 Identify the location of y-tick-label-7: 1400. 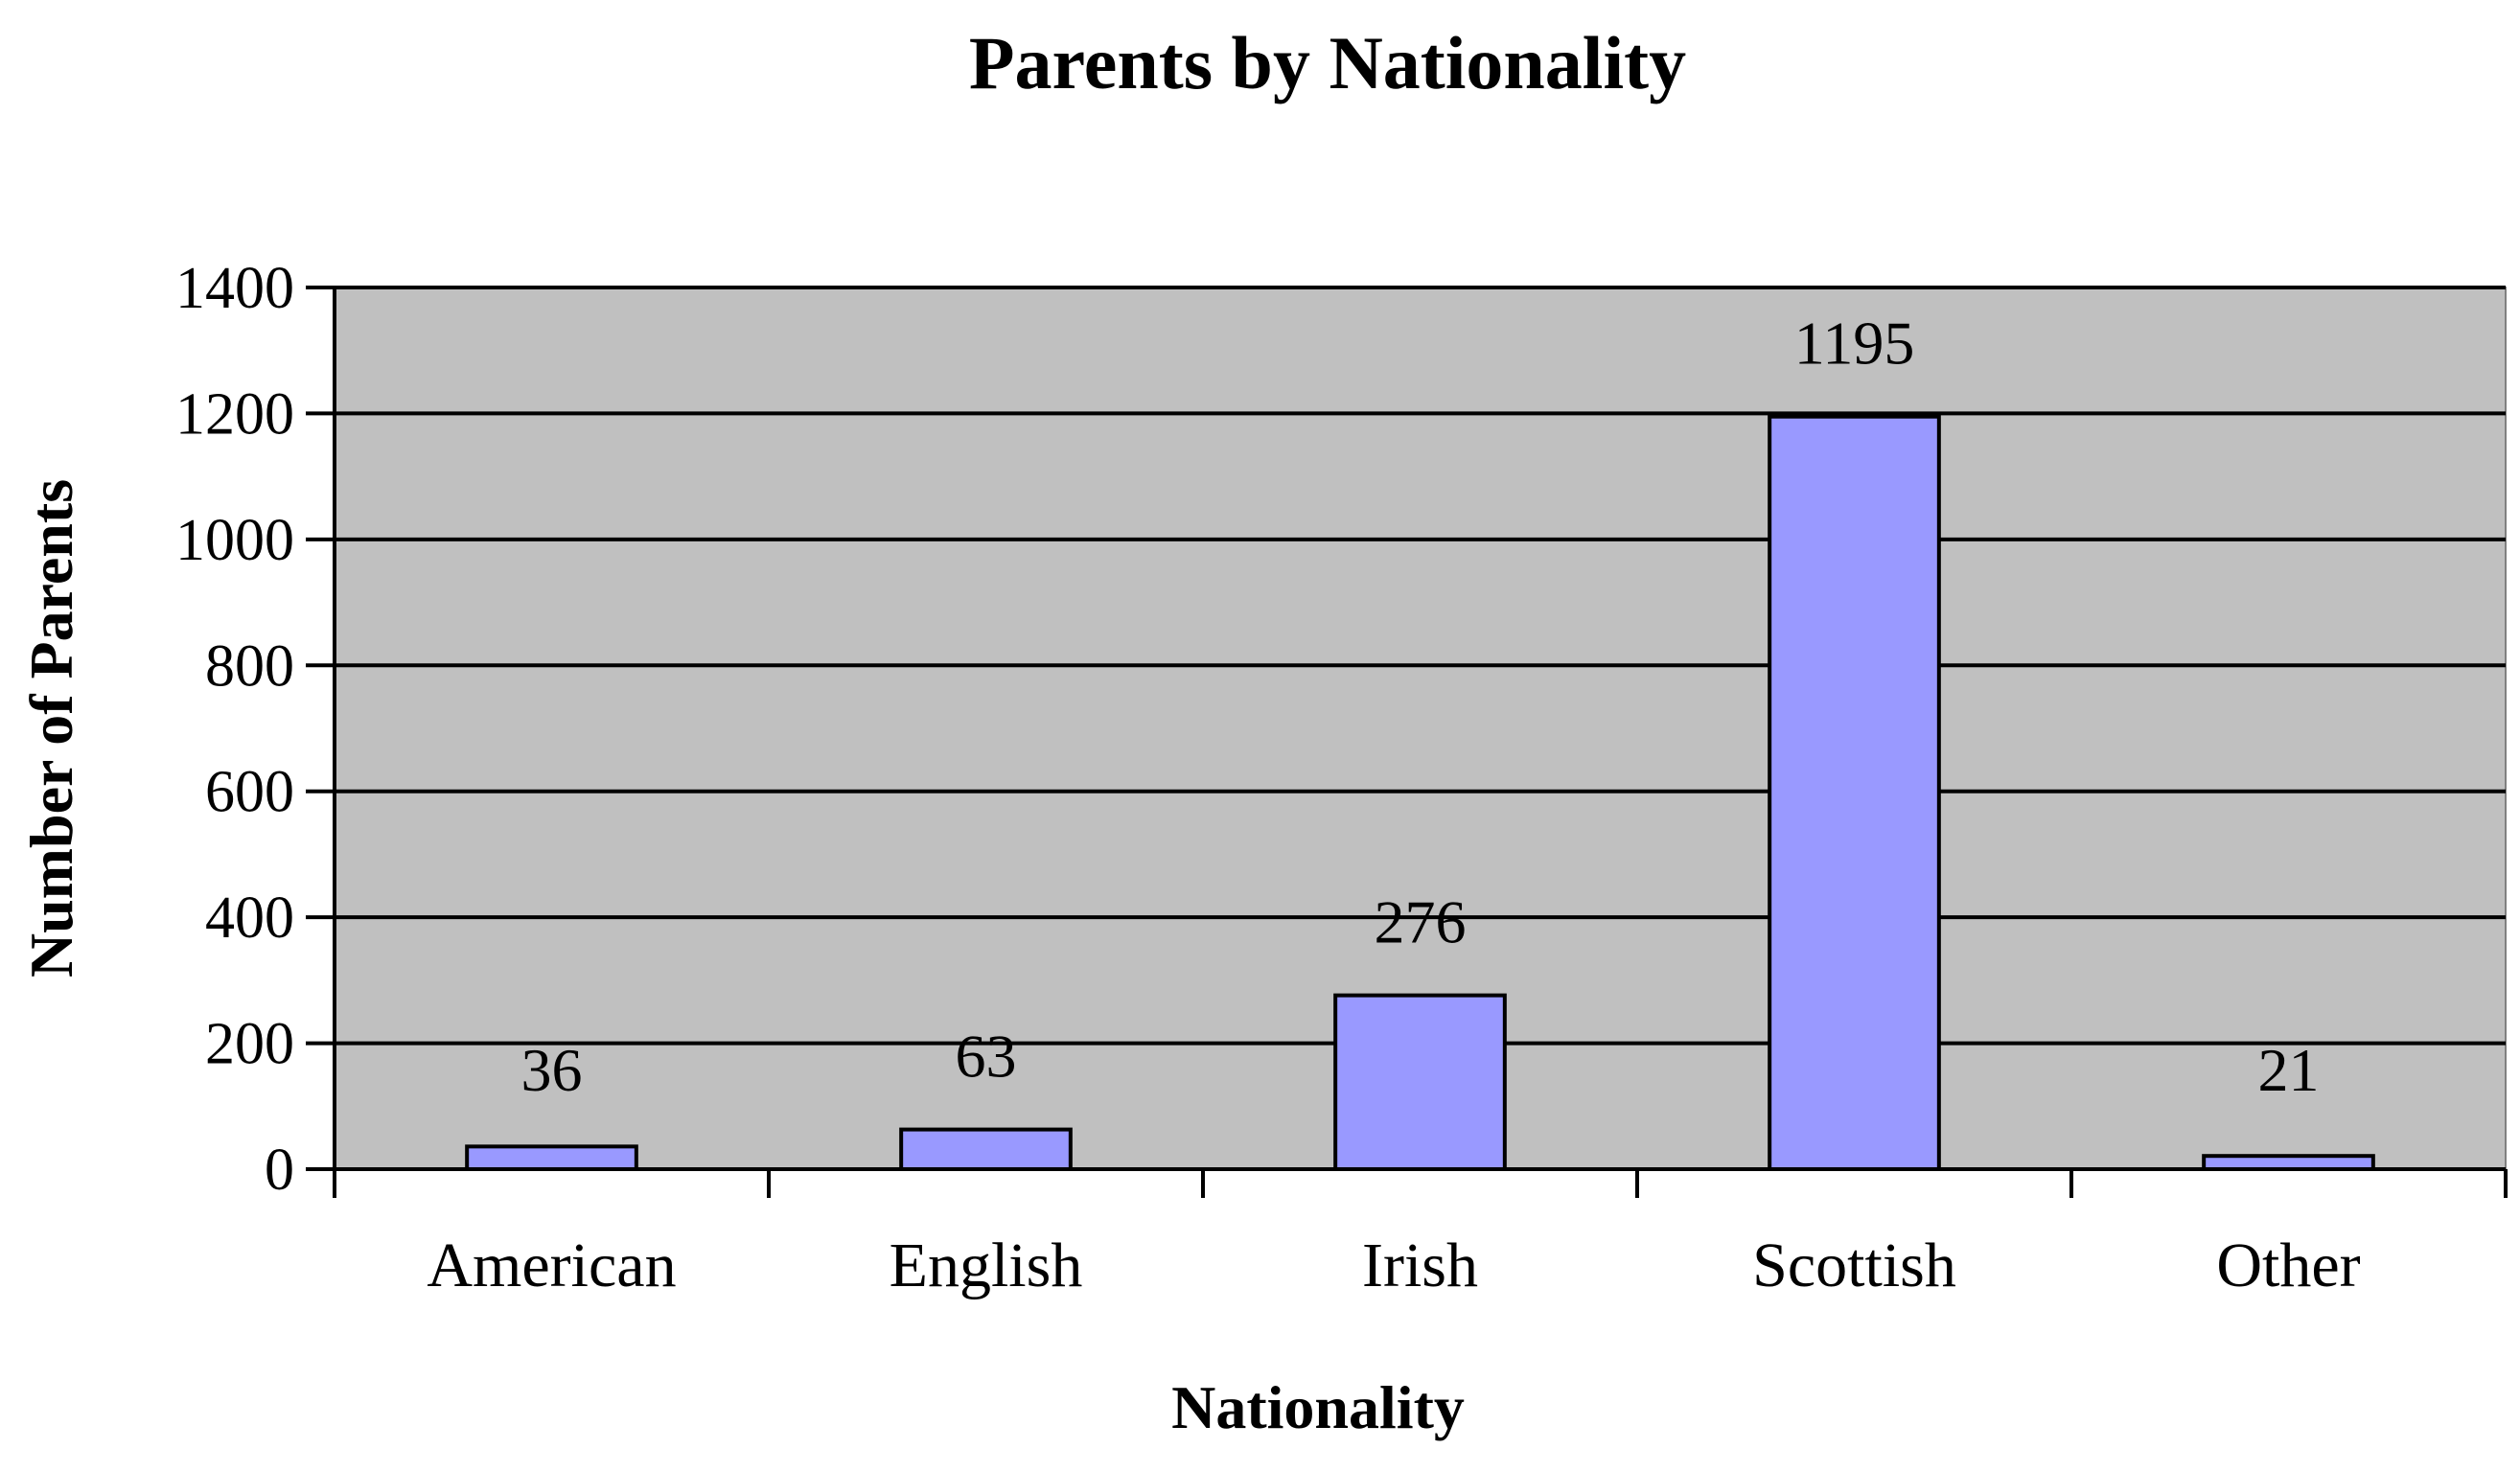
(235, 288).